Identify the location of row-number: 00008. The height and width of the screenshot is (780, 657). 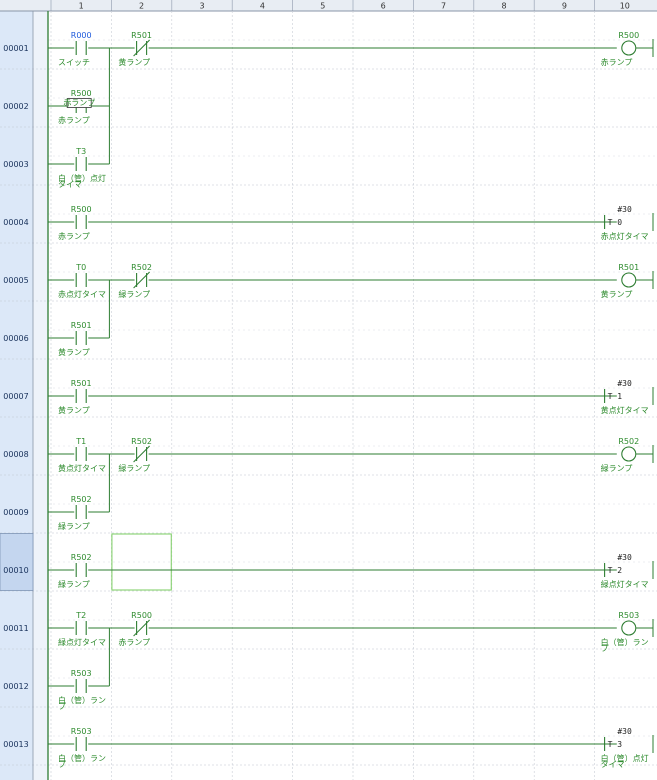
(15, 454).